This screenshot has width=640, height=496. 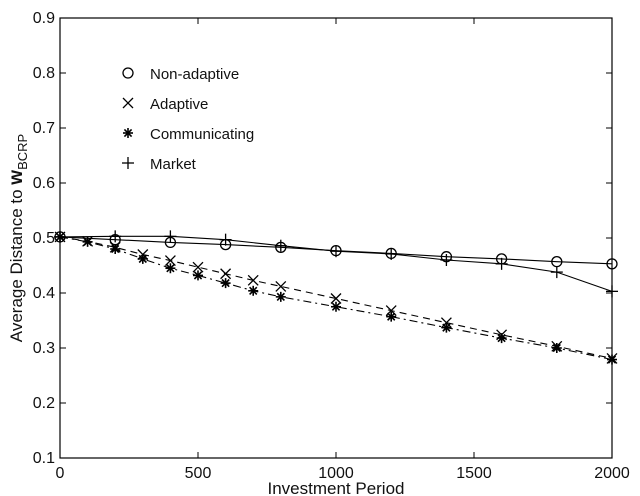 I want to click on y-tick-label: 0.3, so click(x=44, y=348).